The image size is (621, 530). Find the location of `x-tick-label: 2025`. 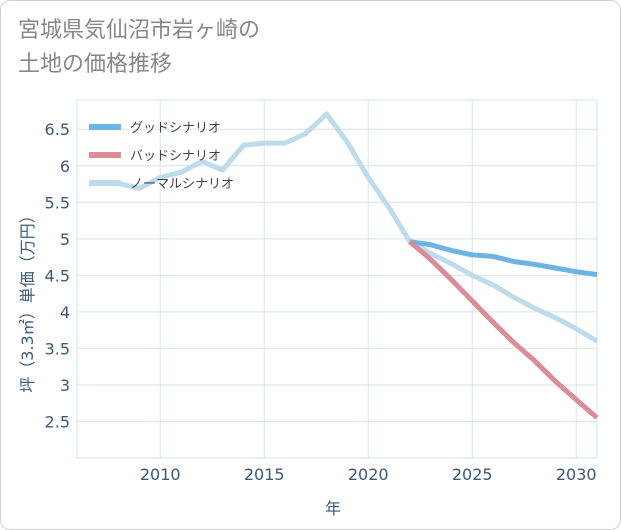

x-tick-label: 2025 is located at coordinates (472, 474).